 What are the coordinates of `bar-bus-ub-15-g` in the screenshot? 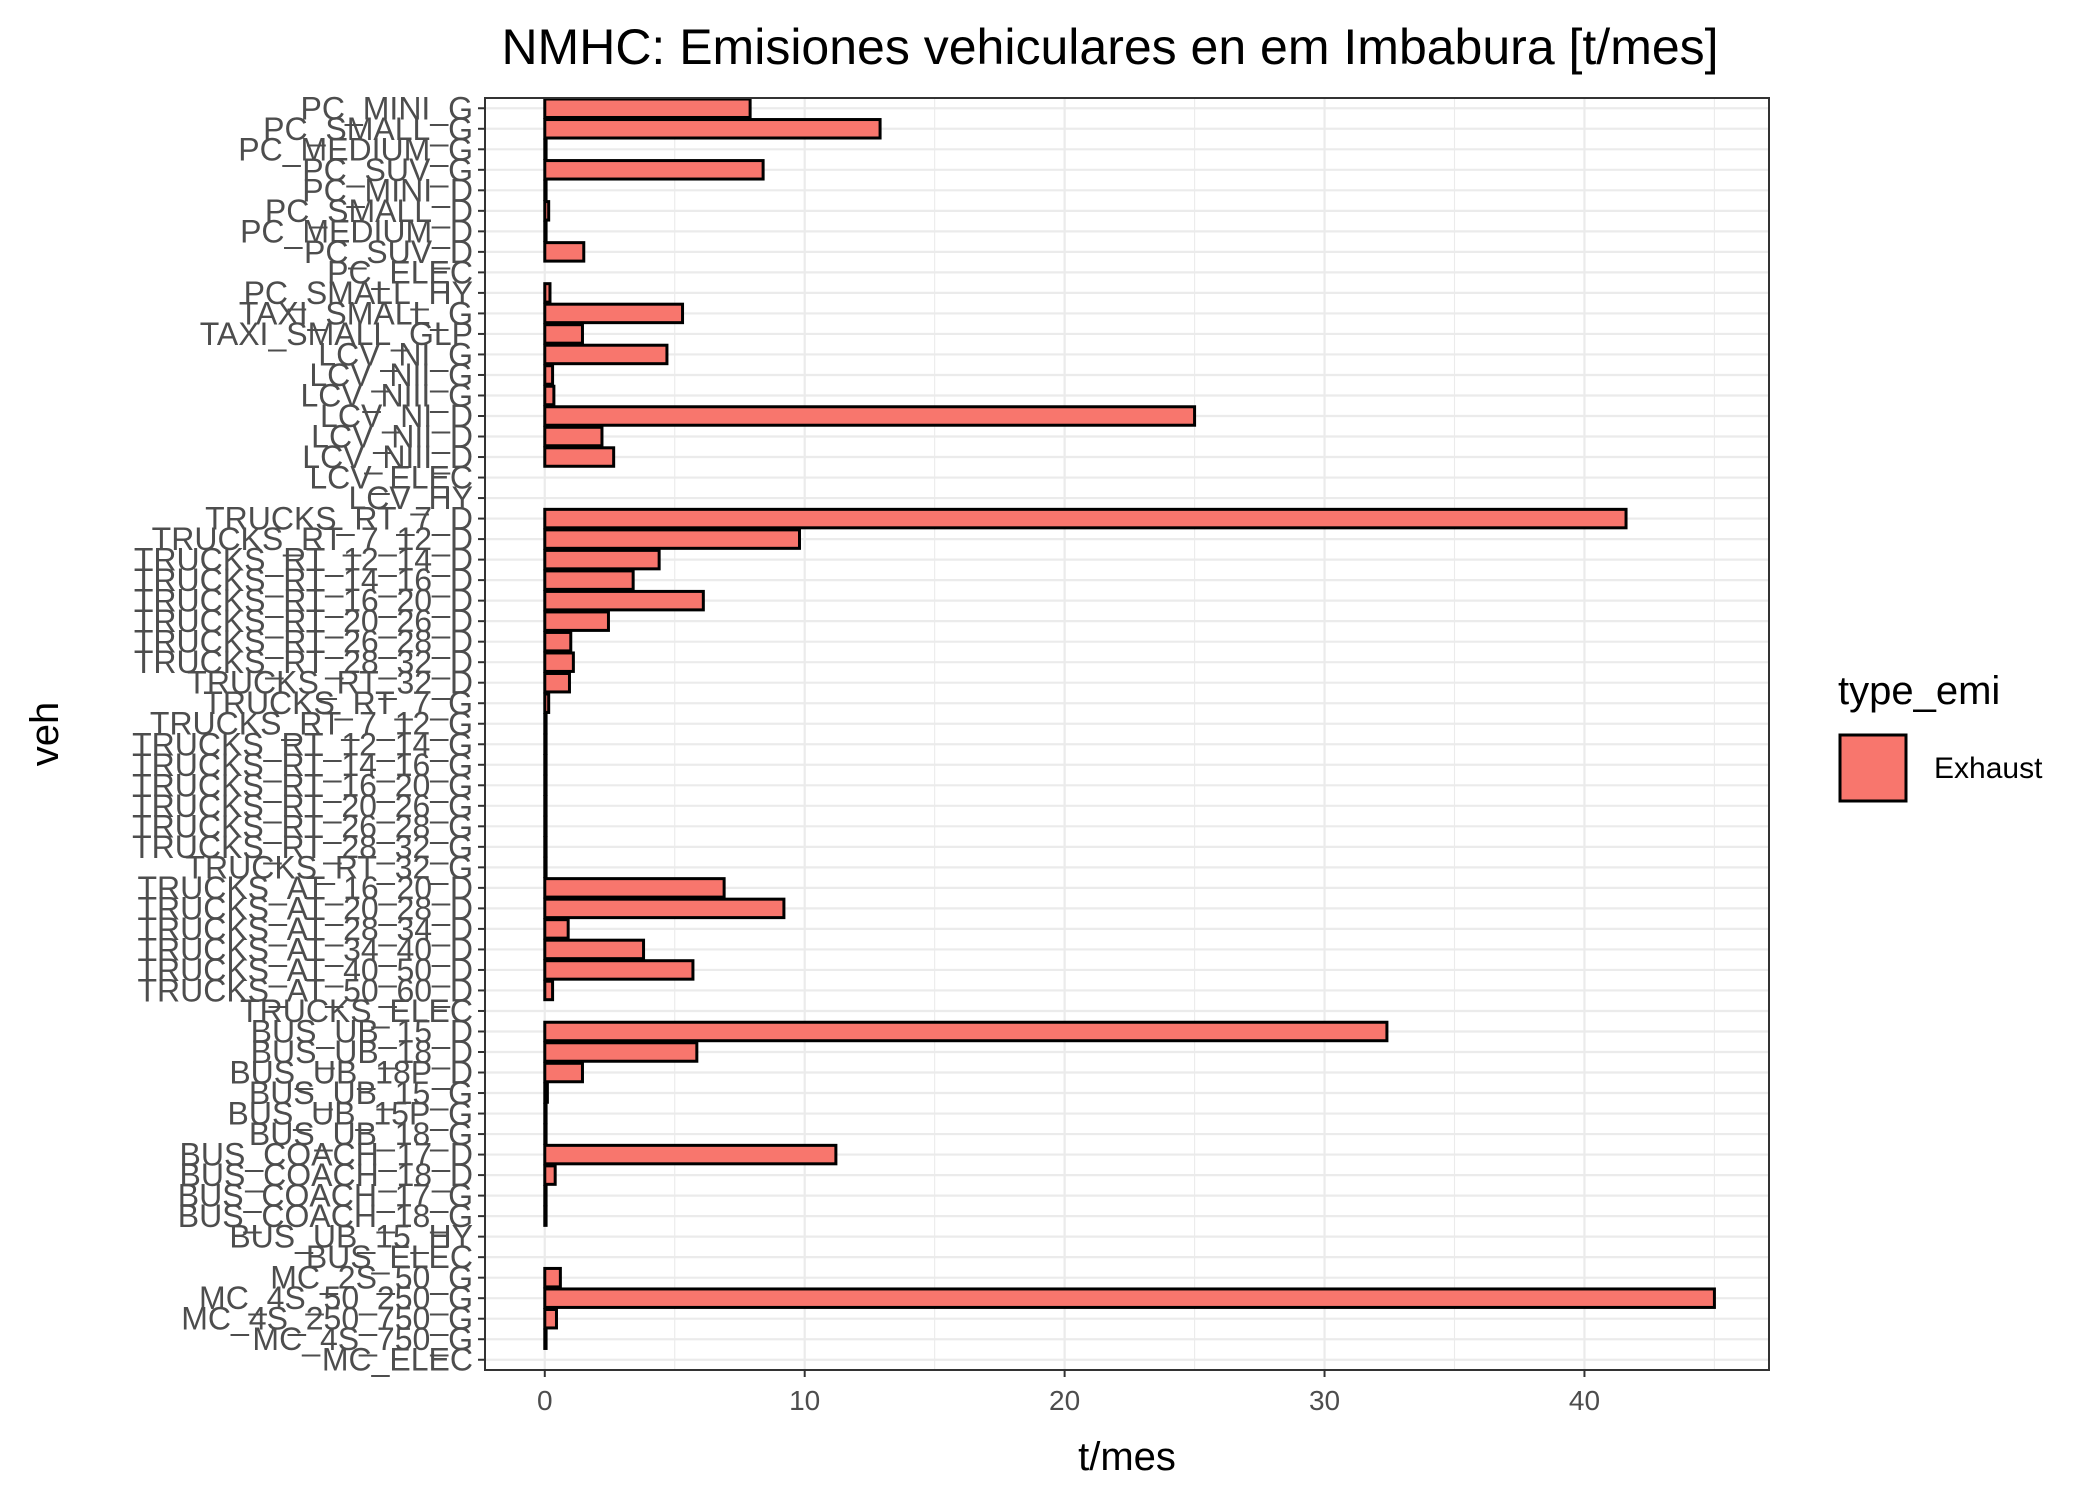 It's located at (546, 1093).